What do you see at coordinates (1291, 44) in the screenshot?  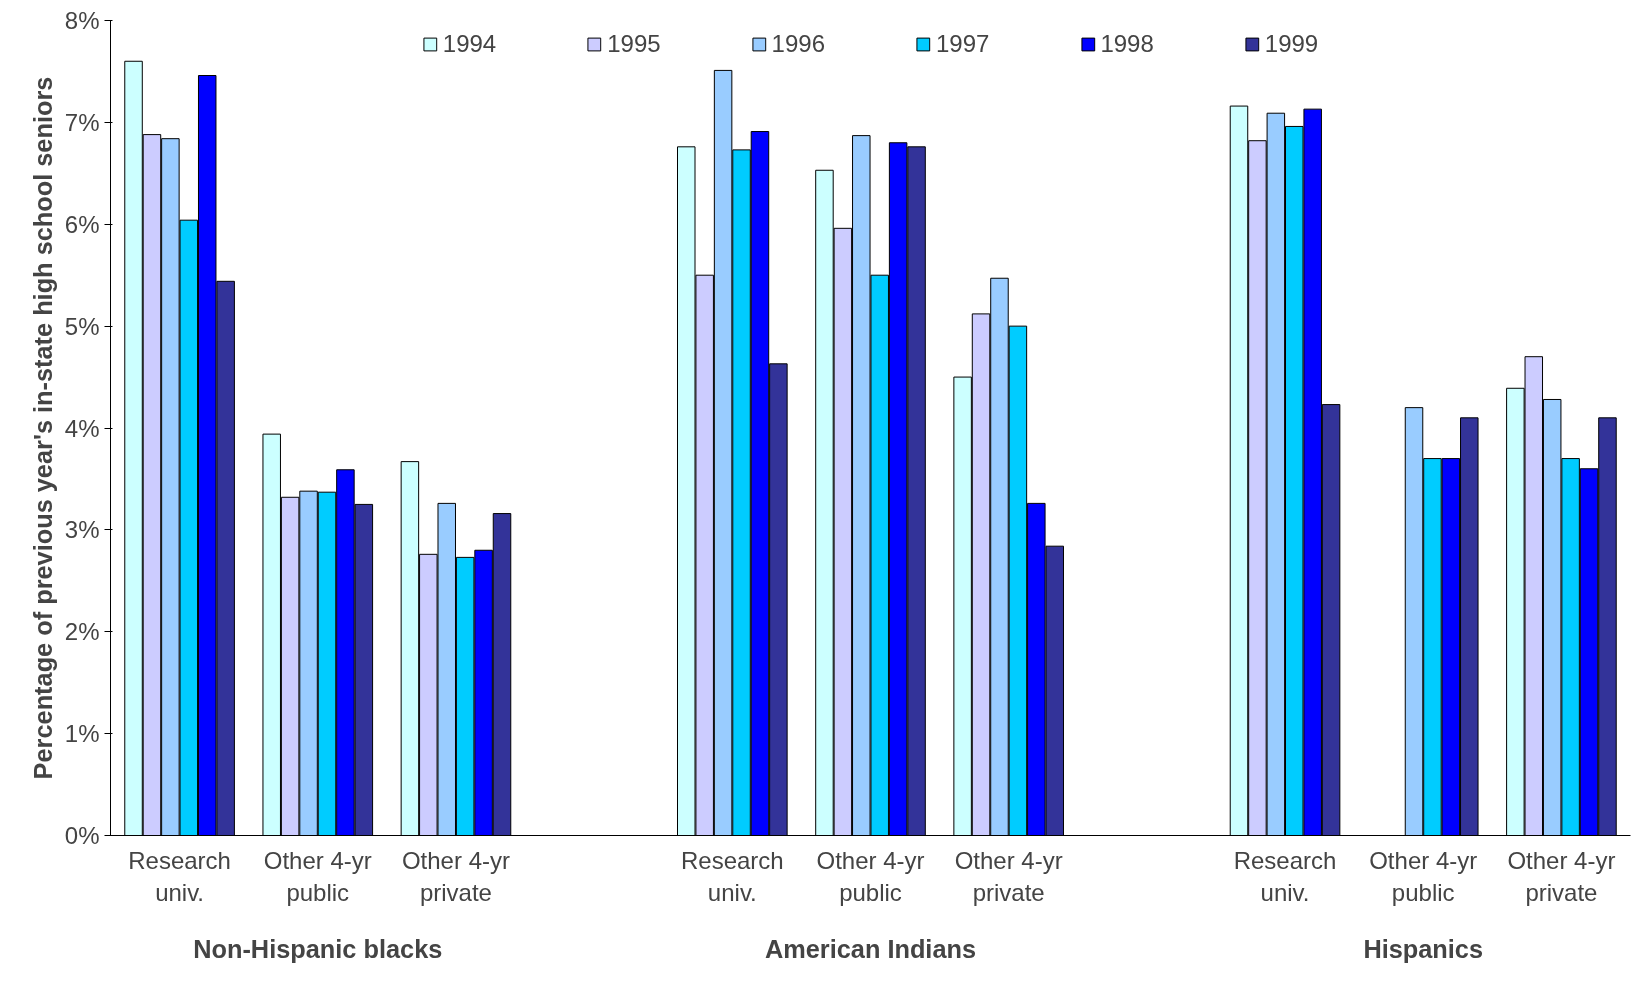 I see `legend-label: 1999` at bounding box center [1291, 44].